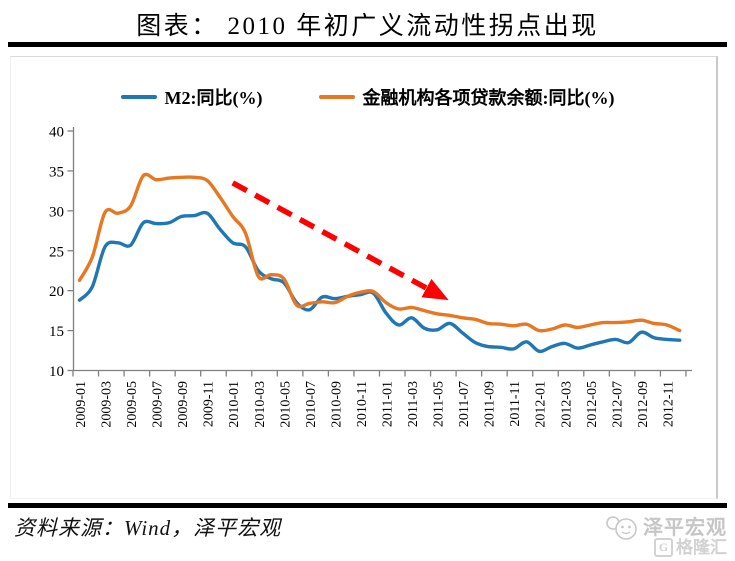  I want to click on watermark-brand-row: 泽平宏观, so click(647, 528).